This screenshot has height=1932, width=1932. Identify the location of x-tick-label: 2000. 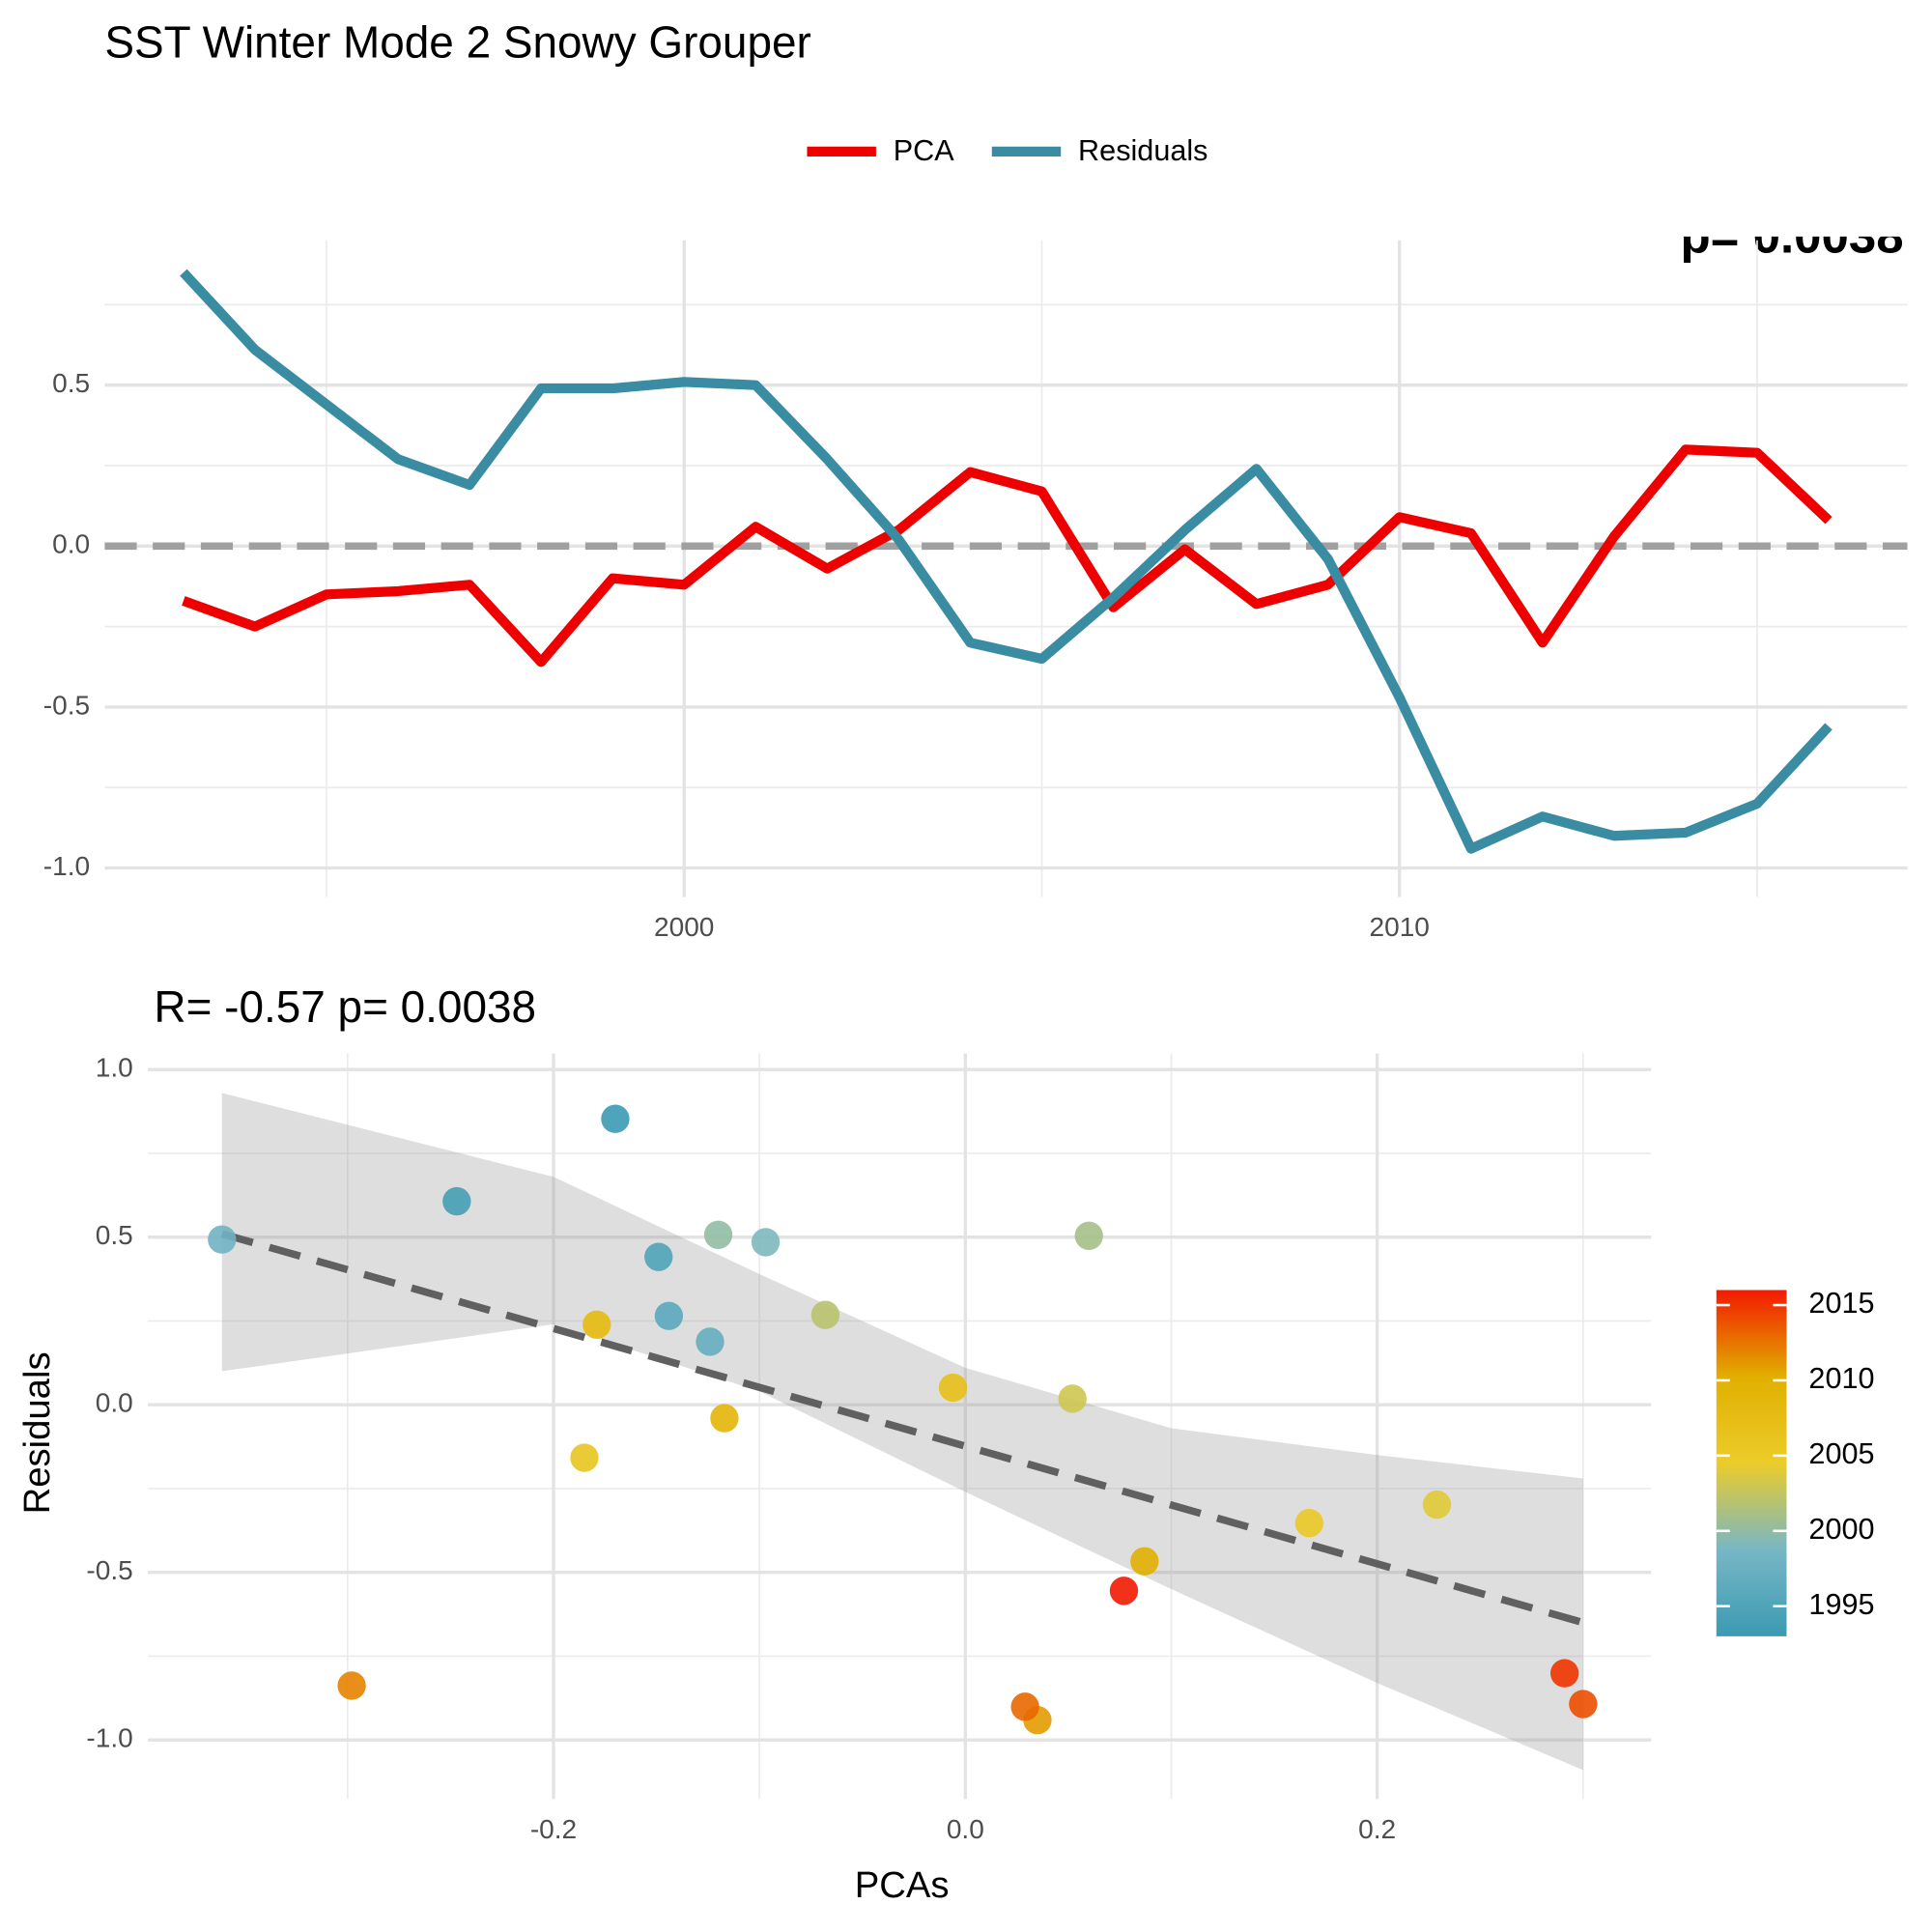
(684, 927).